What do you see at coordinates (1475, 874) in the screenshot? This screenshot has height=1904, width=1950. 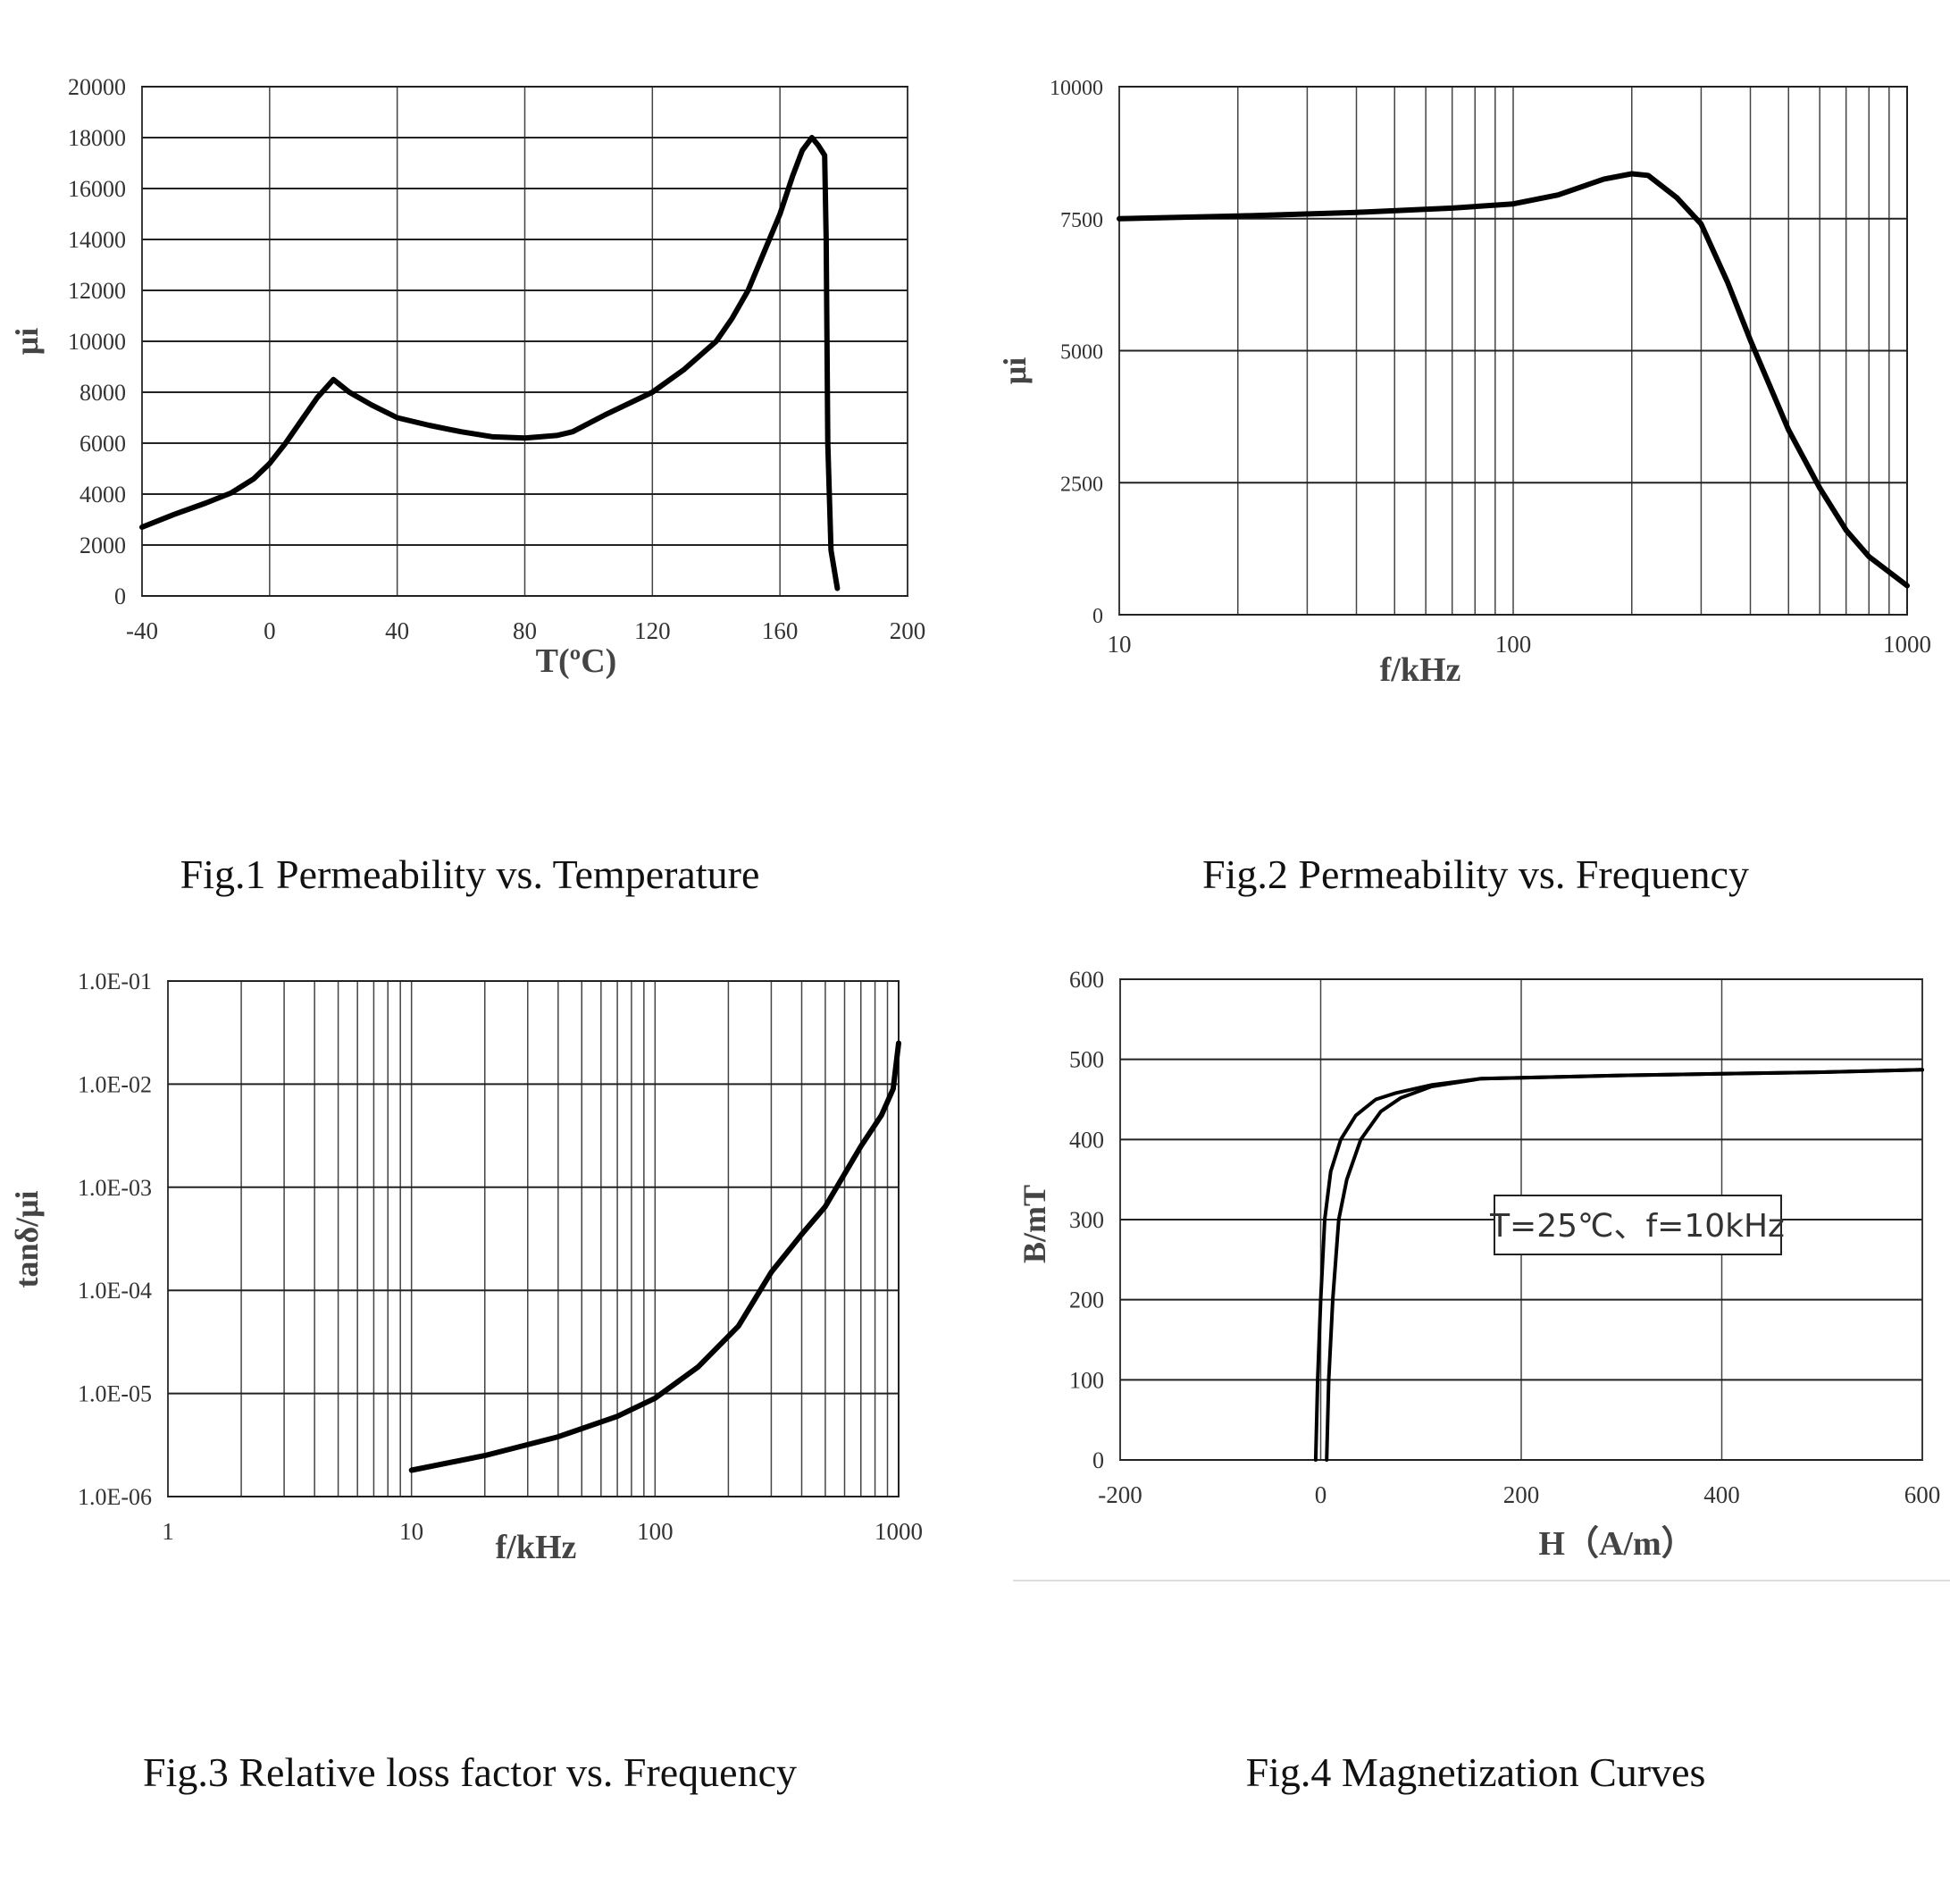 I see `fig2-caption: Fig.2 Permeability vs. Frequency` at bounding box center [1475, 874].